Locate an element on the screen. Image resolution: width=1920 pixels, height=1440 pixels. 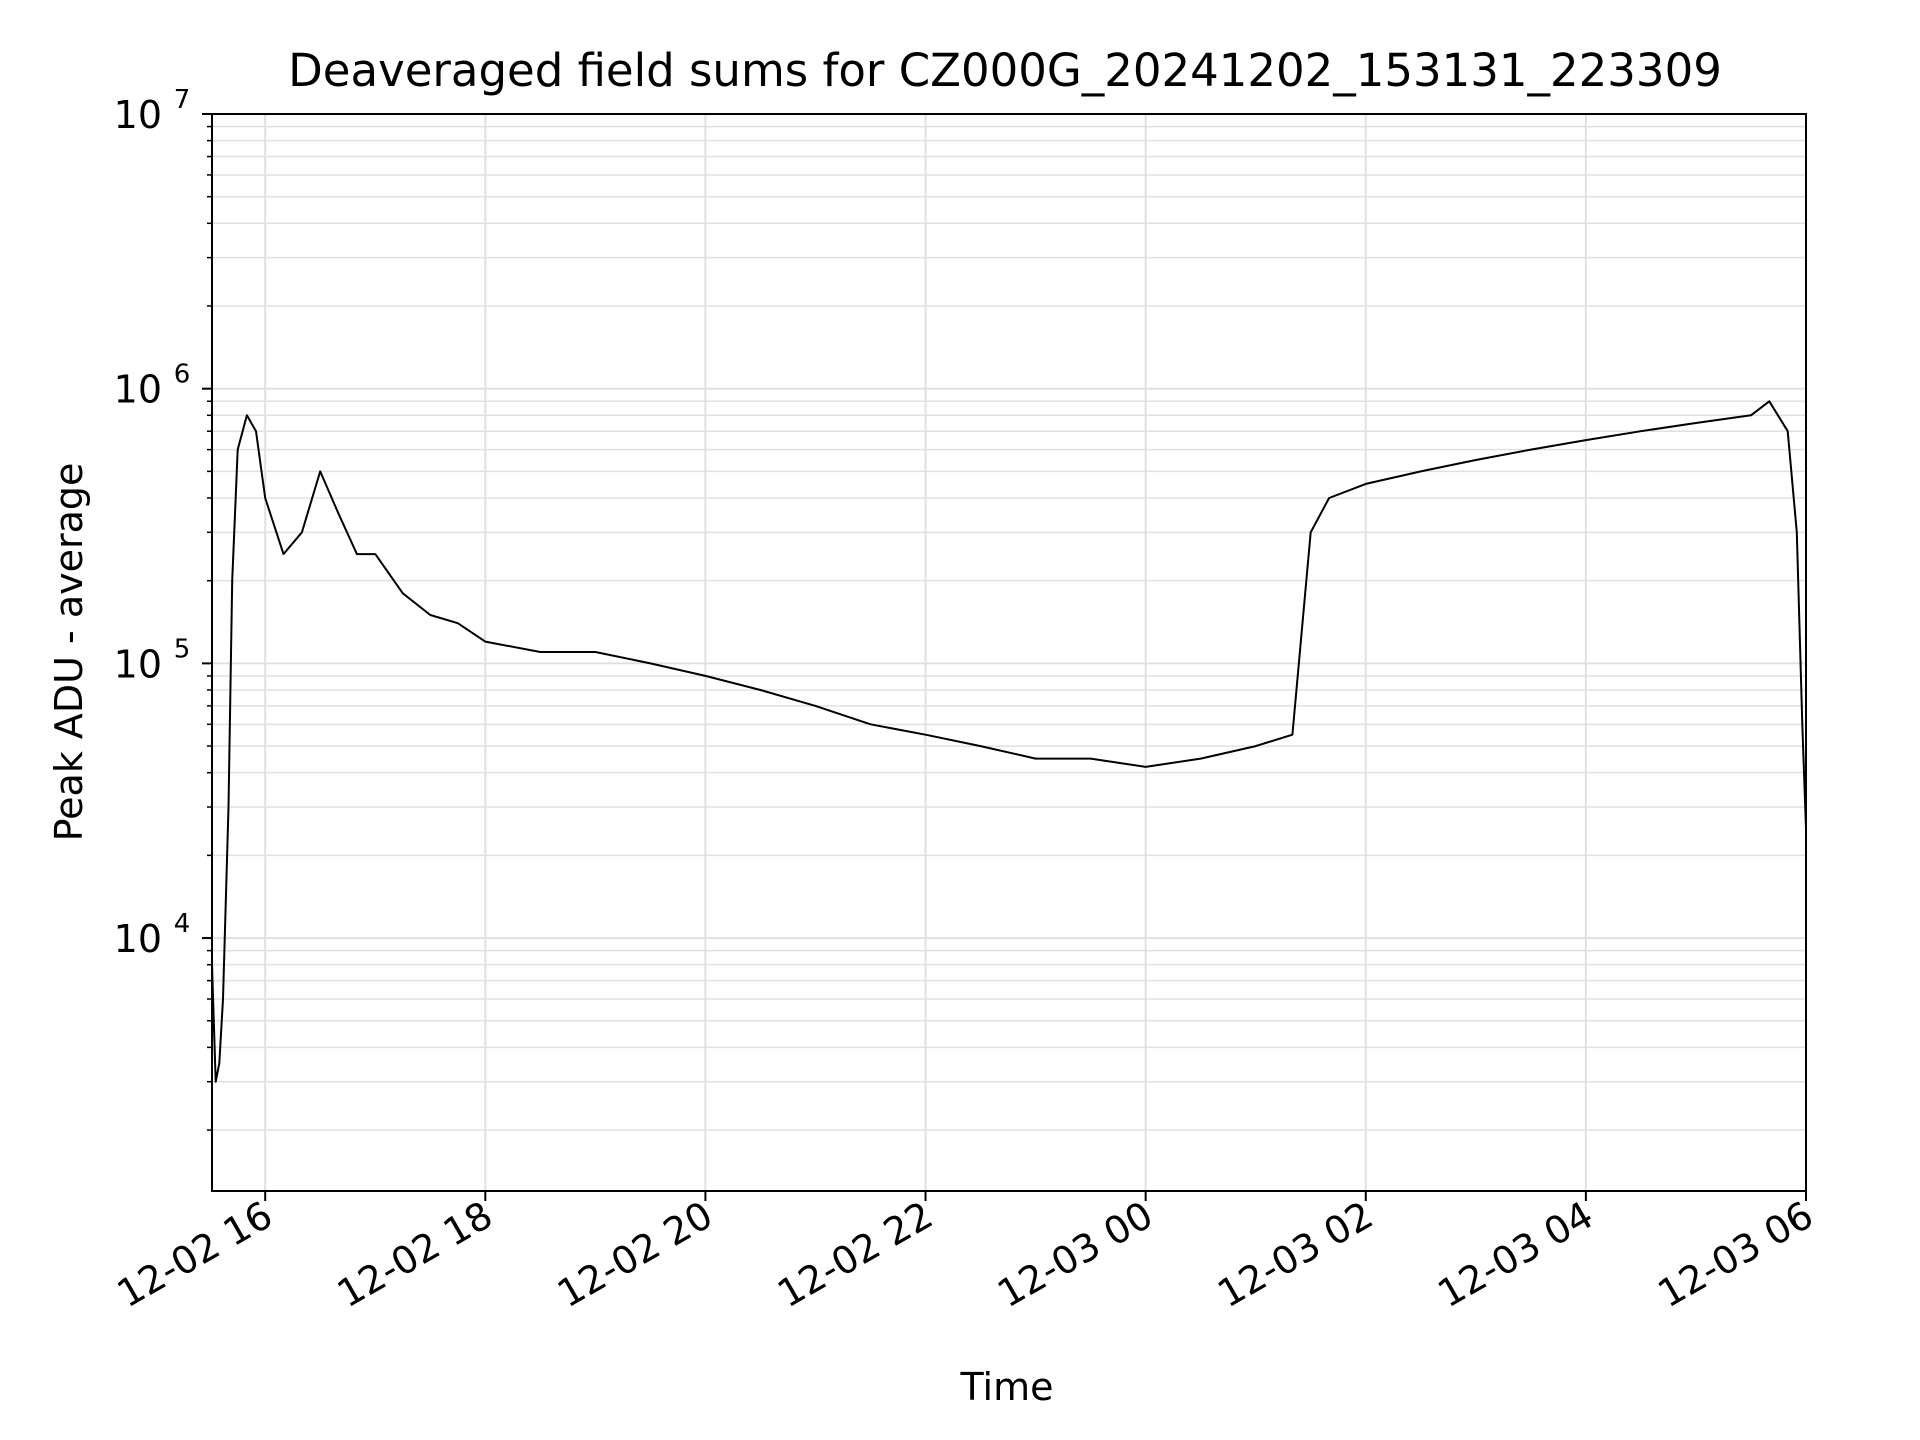
y-tick-label: 10 7 is located at coordinates (152, 111).